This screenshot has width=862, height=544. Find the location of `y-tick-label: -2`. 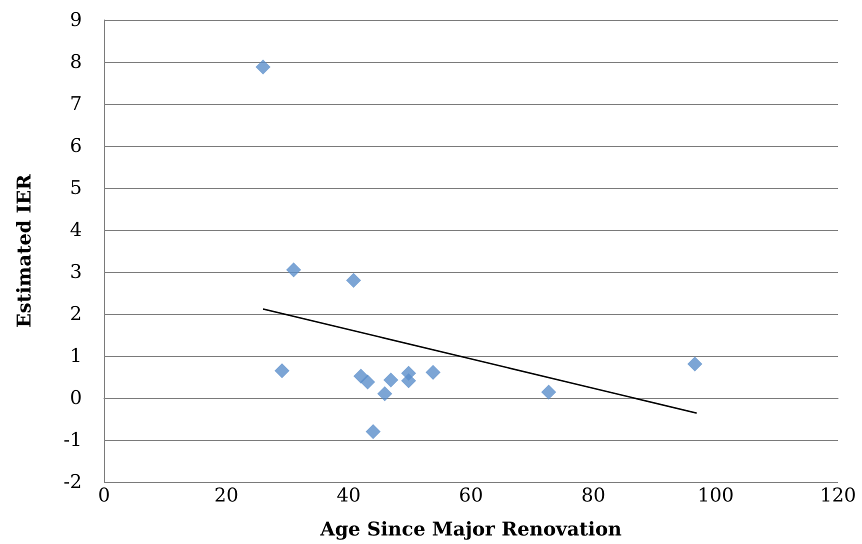

y-tick-label: -2 is located at coordinates (72, 482).